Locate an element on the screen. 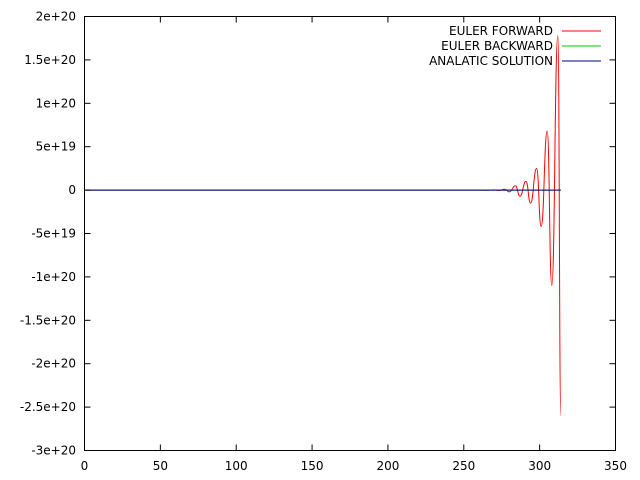 This screenshot has width=640, height=480. legend-label-analatic-solution: ANALATIC SOLUTION is located at coordinates (491, 61).